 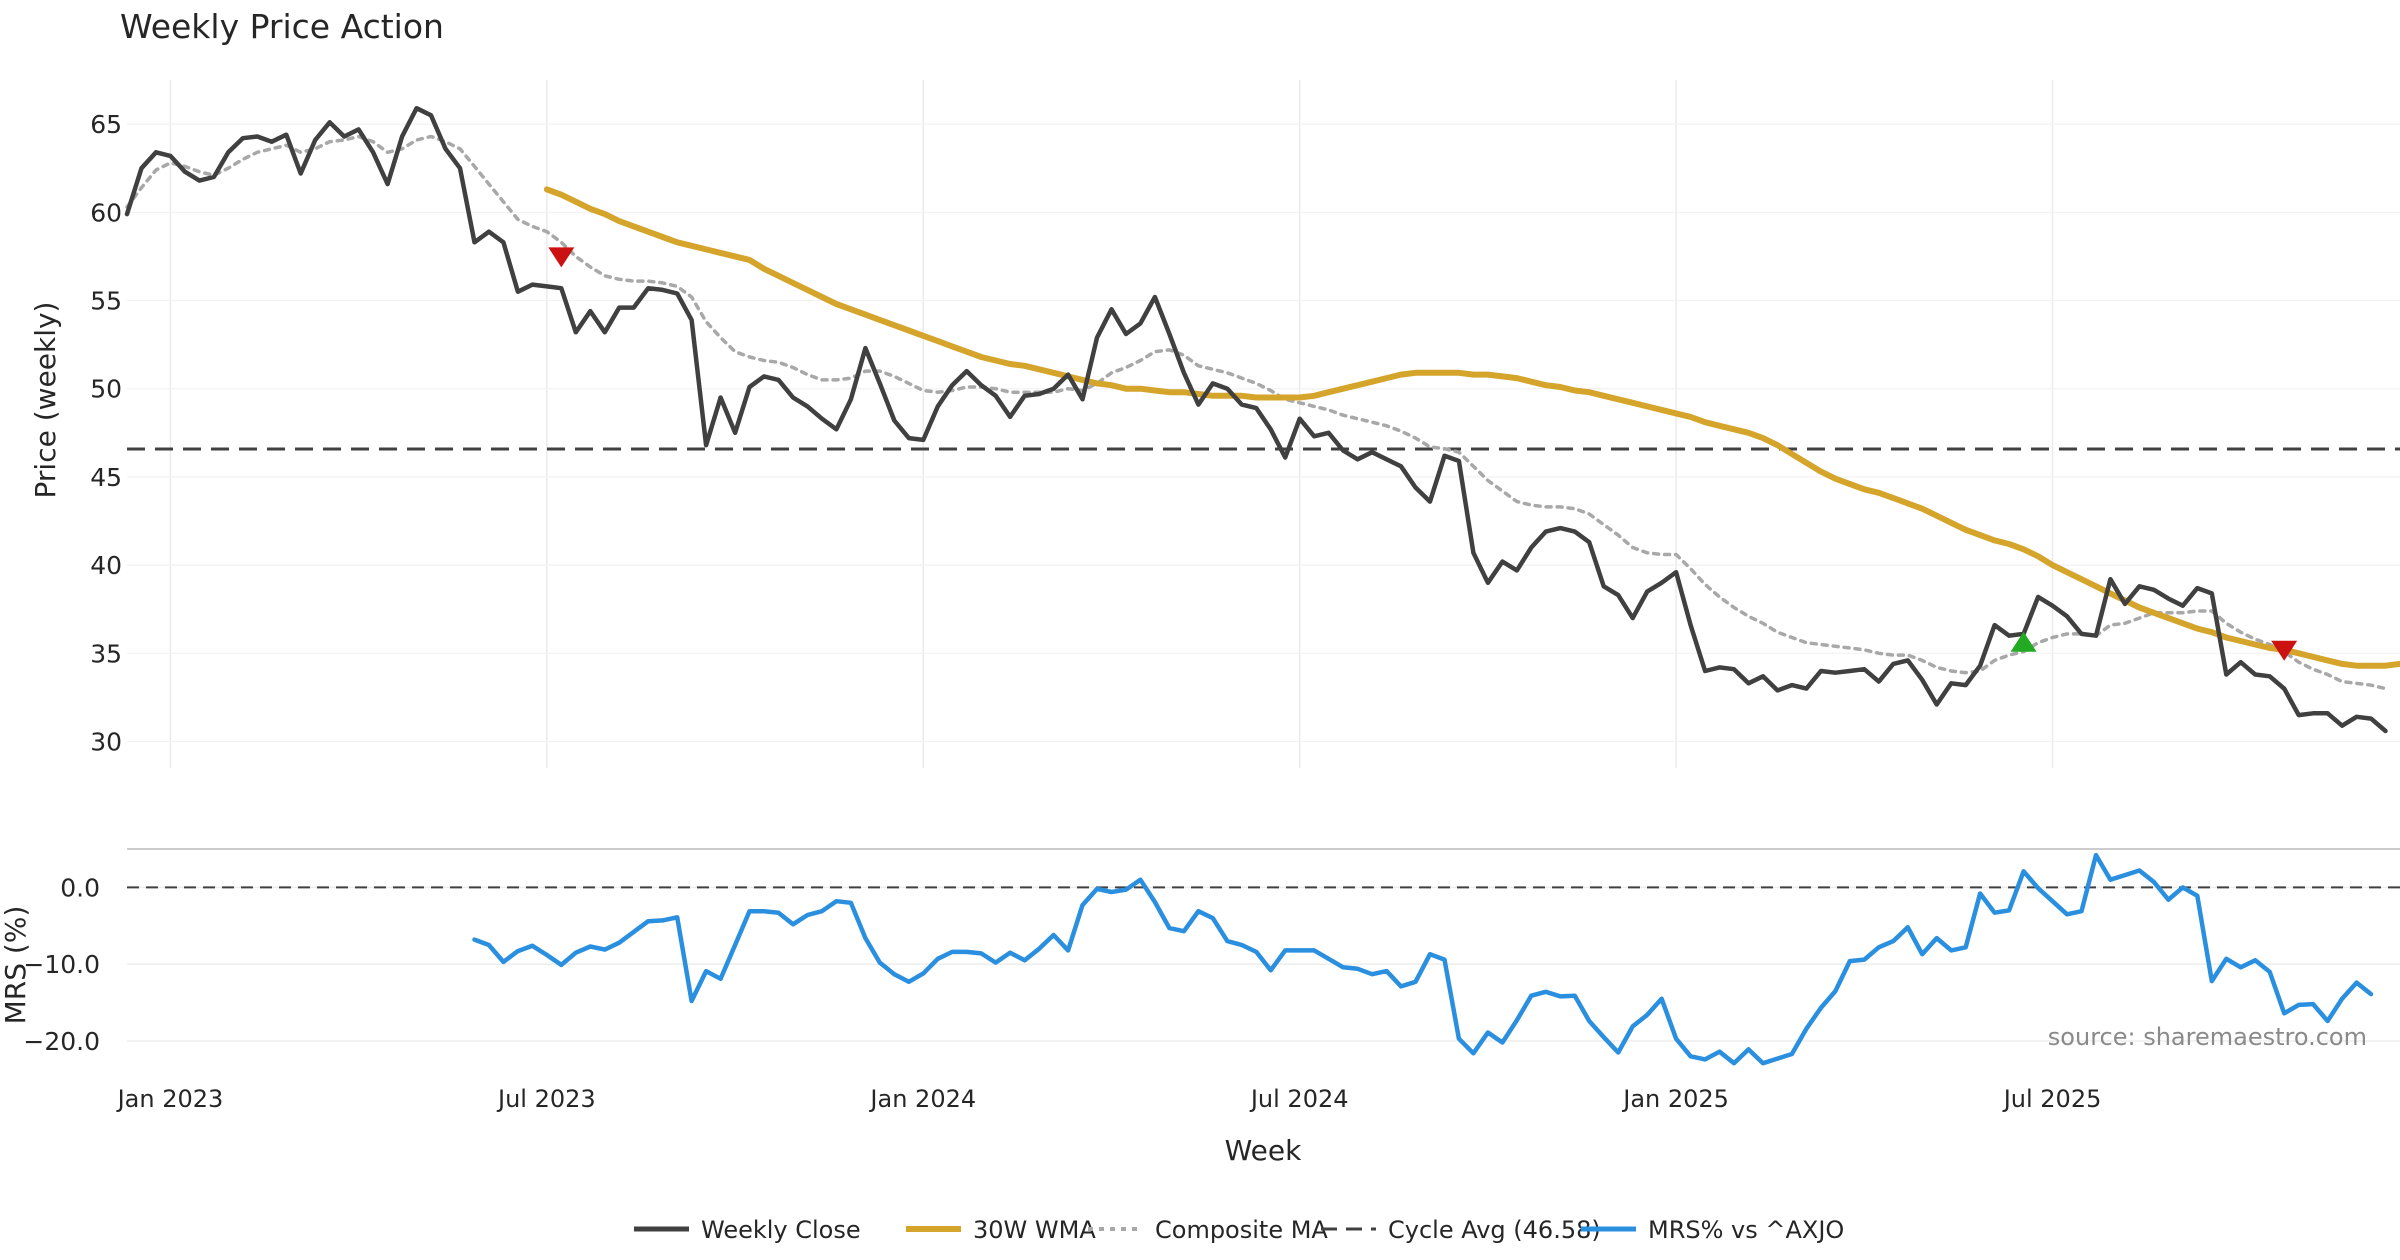 I want to click on x-tick-label: Jan 2025, so click(x=1675, y=1099).